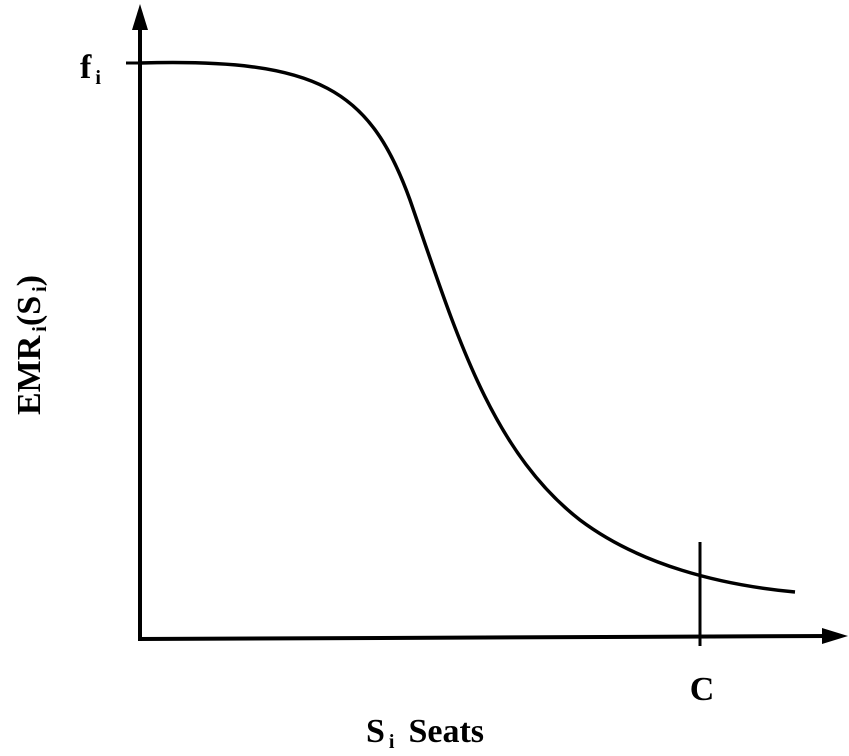 The width and height of the screenshot is (849, 756). Describe the element at coordinates (702, 689) in the screenshot. I see `capacity-label: C` at that location.